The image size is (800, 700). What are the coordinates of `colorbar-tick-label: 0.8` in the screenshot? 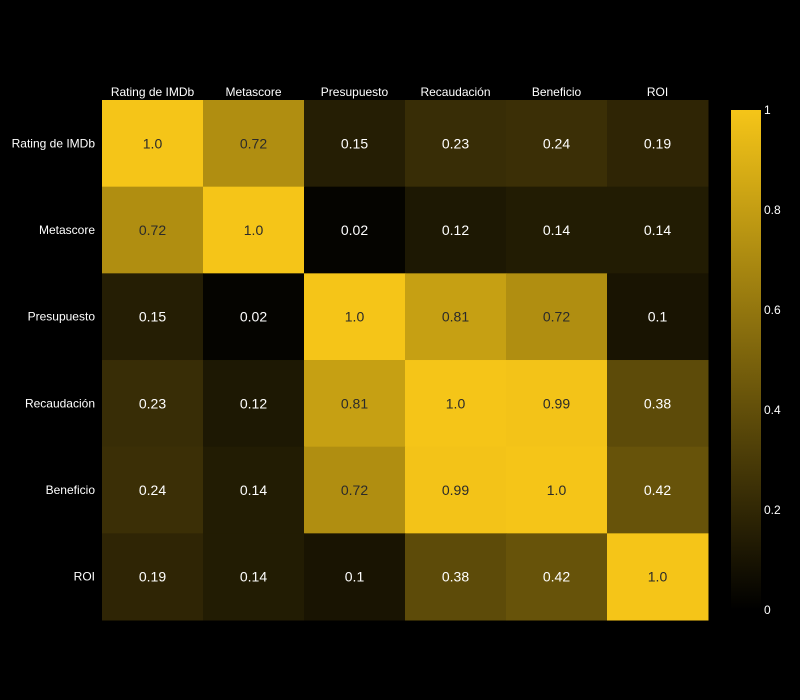 It's located at (772, 210).